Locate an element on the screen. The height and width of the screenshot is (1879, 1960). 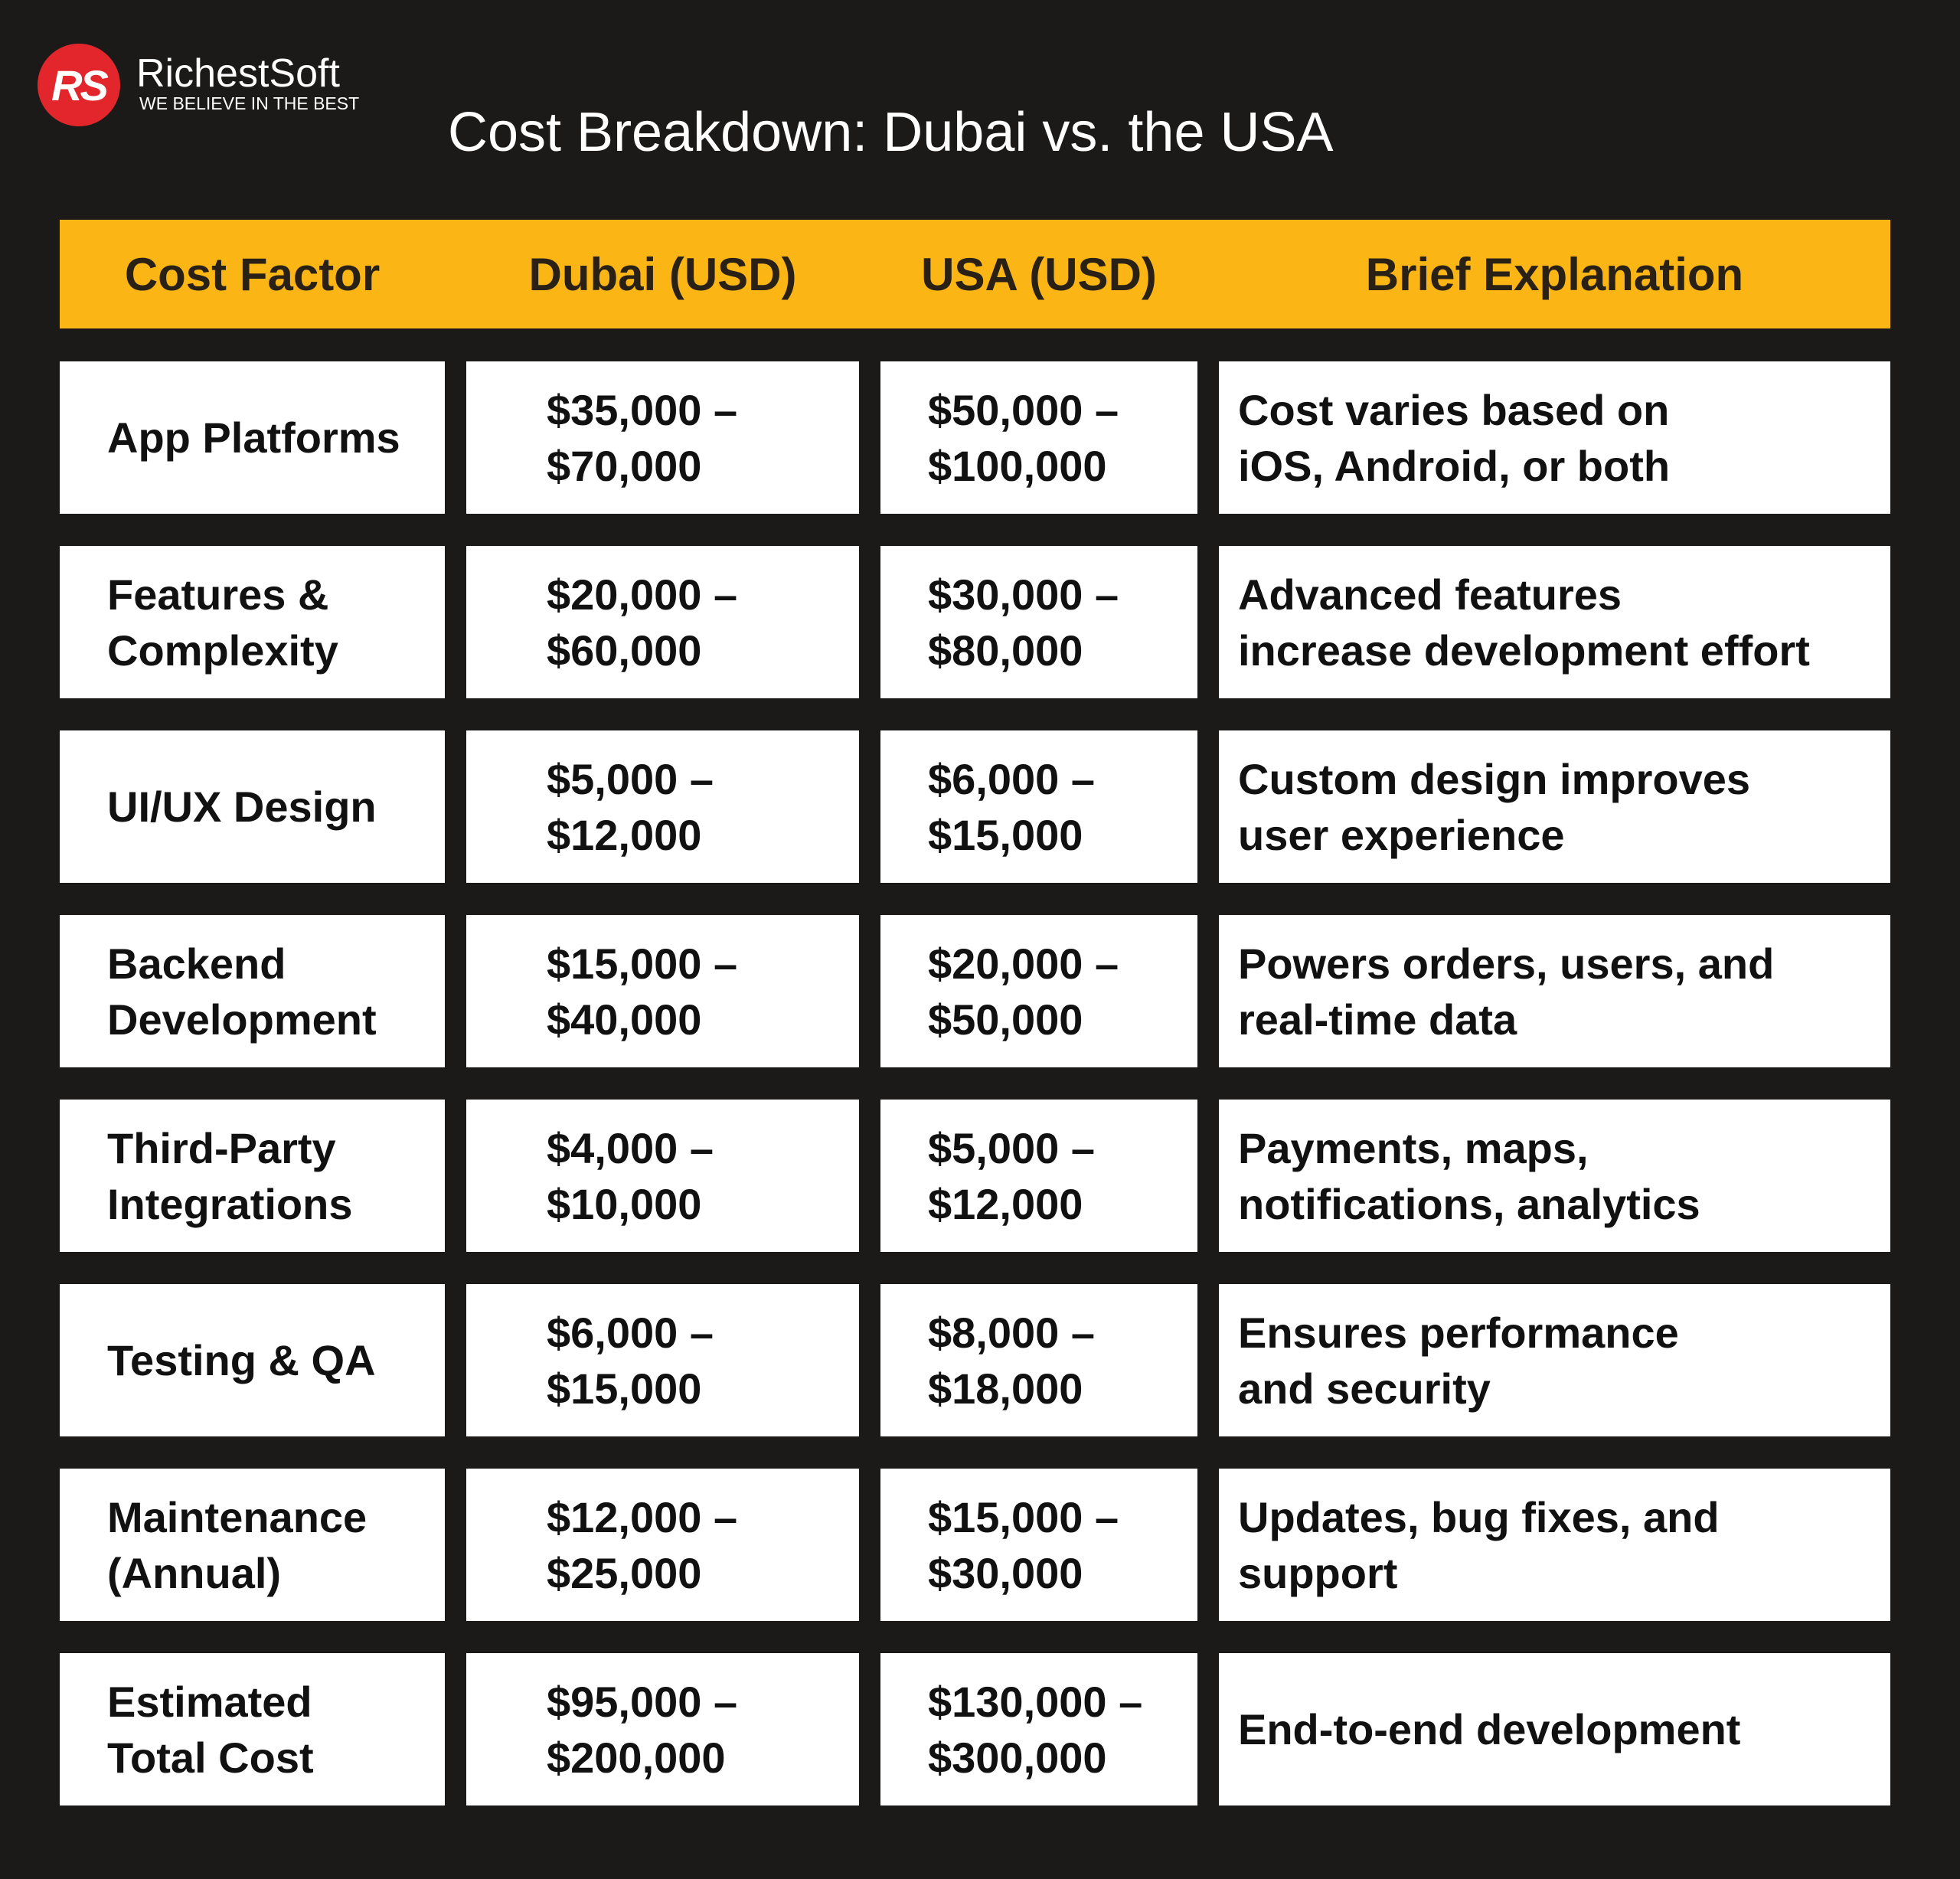
table-cell: $20,000 – $50,000 is located at coordinates (1038, 991).